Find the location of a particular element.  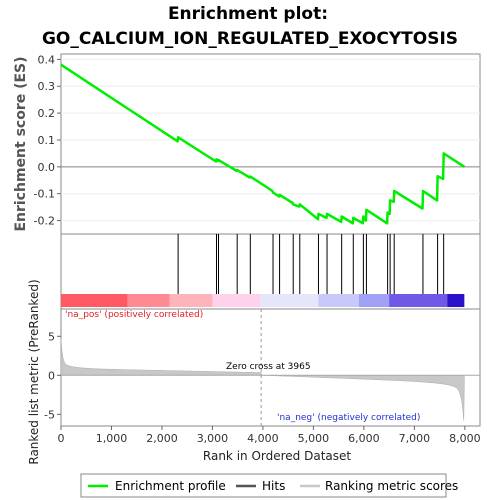

x-axis-label: Rank in Ordered Dataset is located at coordinates (277, 456).